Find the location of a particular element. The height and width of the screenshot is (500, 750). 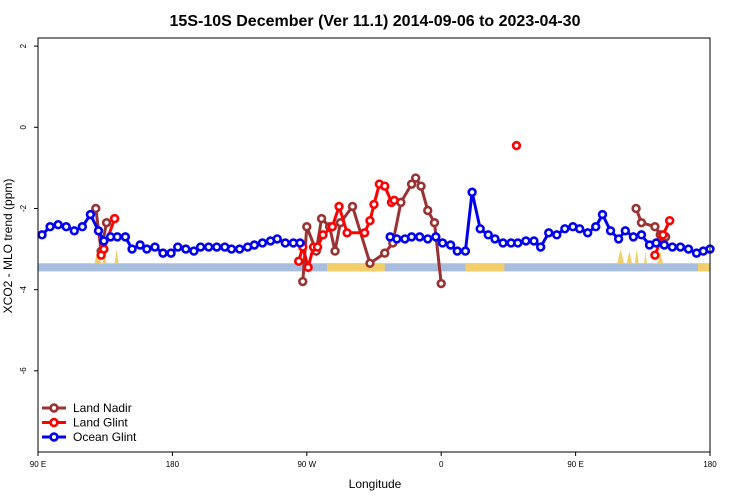

legend-land-nadir-label: Land Nadir is located at coordinates (102, 408).